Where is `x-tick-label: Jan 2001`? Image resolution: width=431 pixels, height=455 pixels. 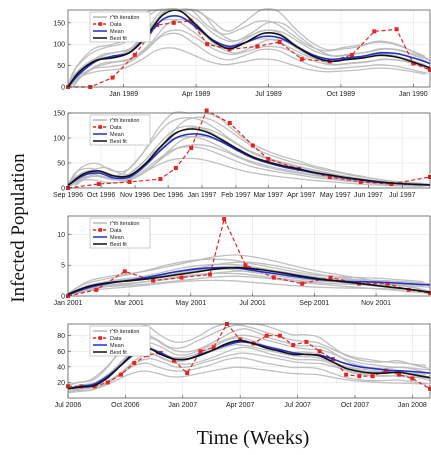
x-tick-label: Jan 2001 is located at coordinates (68, 303).